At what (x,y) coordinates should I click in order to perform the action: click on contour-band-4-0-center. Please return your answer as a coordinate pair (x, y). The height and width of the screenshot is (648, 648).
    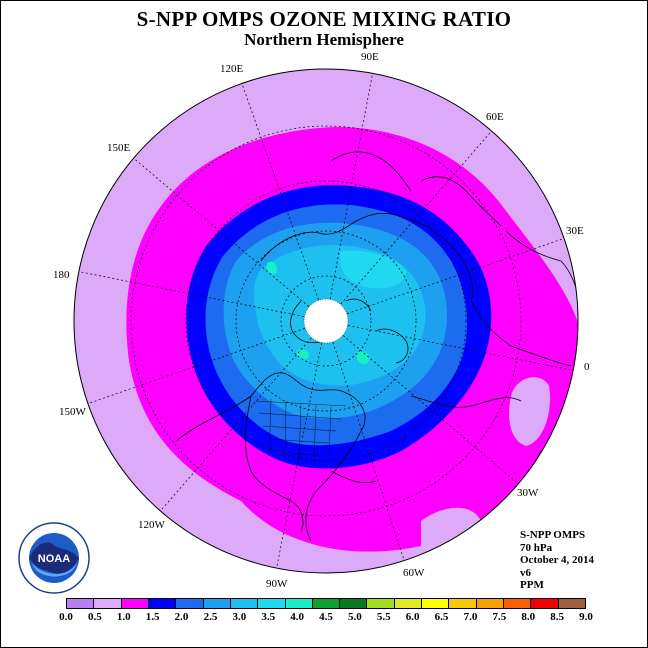
    Looking at the image, I should click on (303, 354).